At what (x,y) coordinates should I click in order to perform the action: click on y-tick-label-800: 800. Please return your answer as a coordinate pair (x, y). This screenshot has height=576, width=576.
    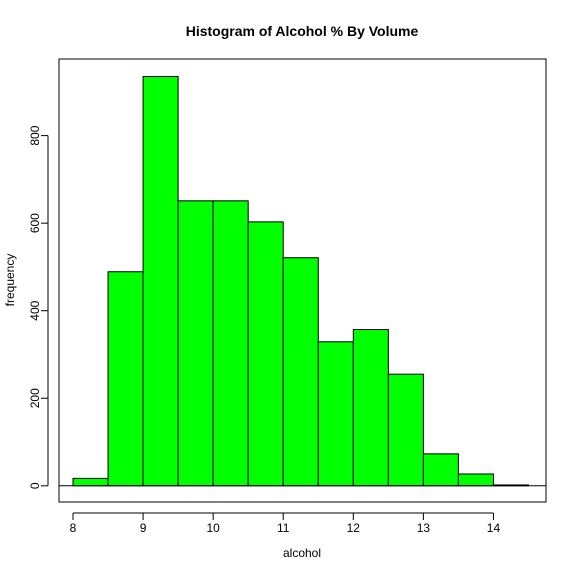
    Looking at the image, I should click on (35, 135).